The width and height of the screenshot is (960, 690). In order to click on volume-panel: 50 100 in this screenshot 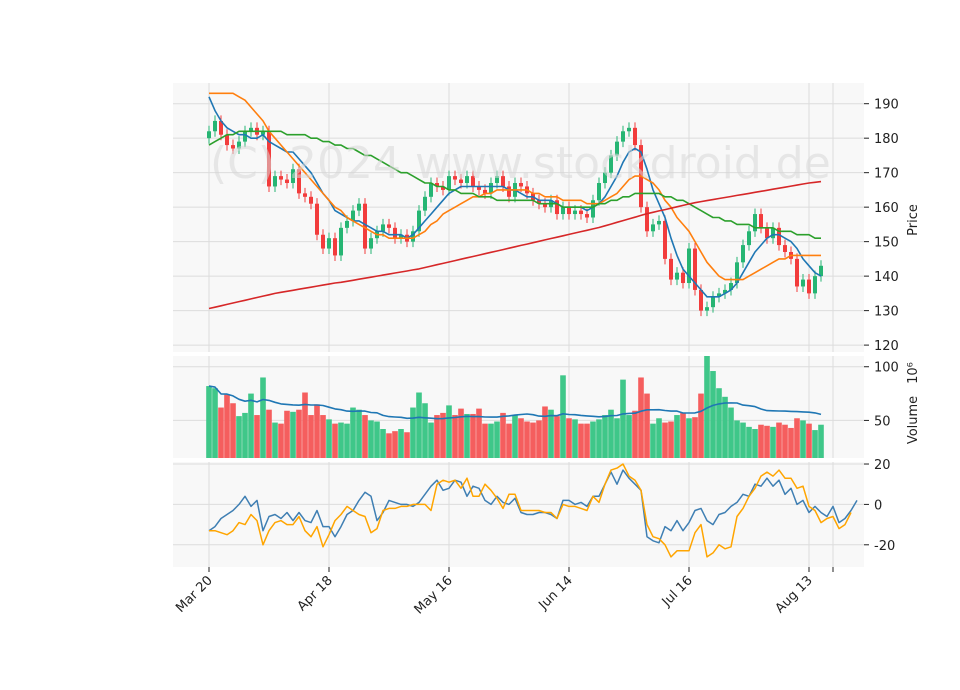, I will do `click(536, 407)`.